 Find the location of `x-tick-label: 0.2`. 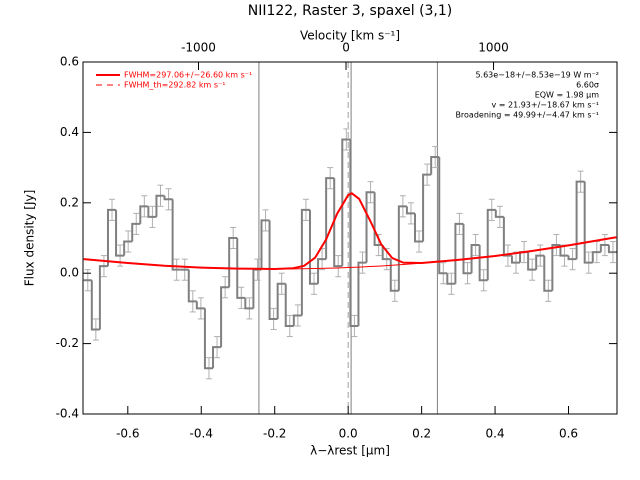

x-tick-label: 0.2 is located at coordinates (421, 434).